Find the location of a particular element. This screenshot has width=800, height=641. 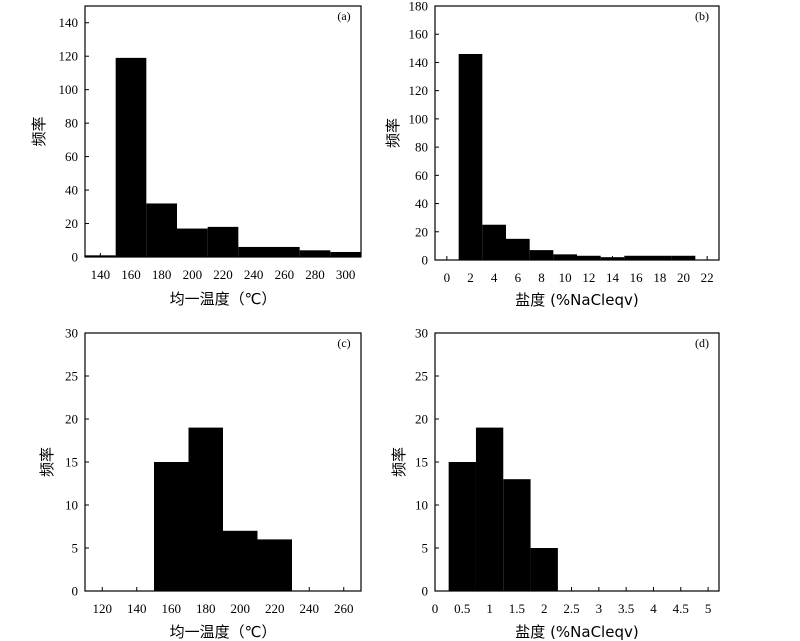

panel-c-y-tick-label-5: 25 is located at coordinates (71, 376).